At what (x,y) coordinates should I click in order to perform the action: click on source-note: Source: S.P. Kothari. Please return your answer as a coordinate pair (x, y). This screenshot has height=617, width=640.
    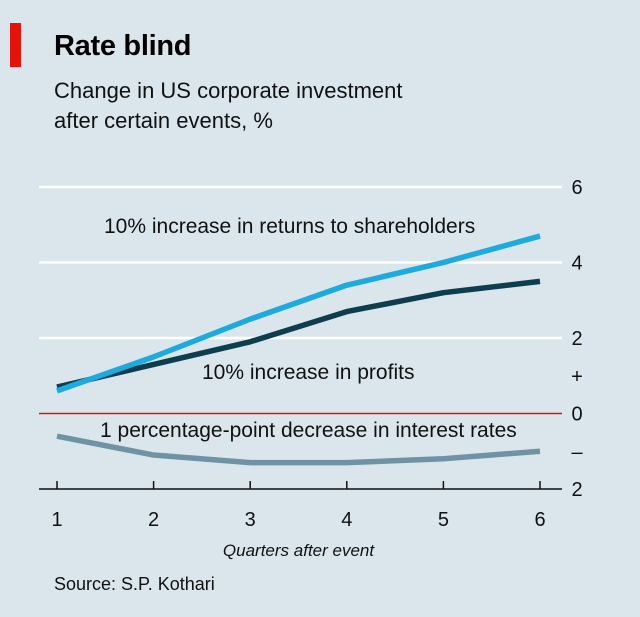
    Looking at the image, I should click on (134, 584).